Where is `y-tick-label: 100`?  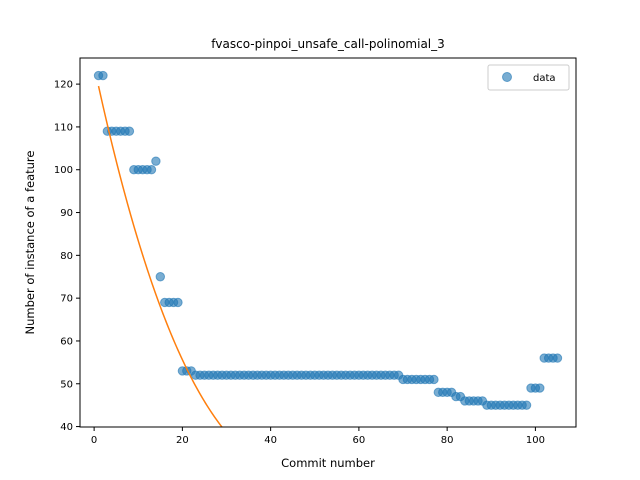 y-tick-label: 100 is located at coordinates (63, 170).